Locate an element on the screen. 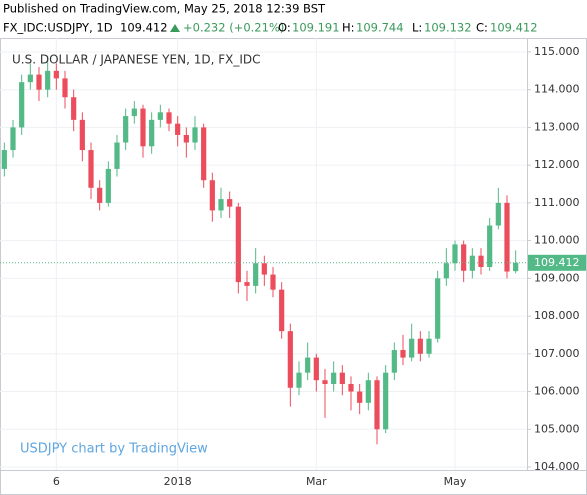 This screenshot has height=495, width=587. low-value: 109.132 is located at coordinates (448, 28).